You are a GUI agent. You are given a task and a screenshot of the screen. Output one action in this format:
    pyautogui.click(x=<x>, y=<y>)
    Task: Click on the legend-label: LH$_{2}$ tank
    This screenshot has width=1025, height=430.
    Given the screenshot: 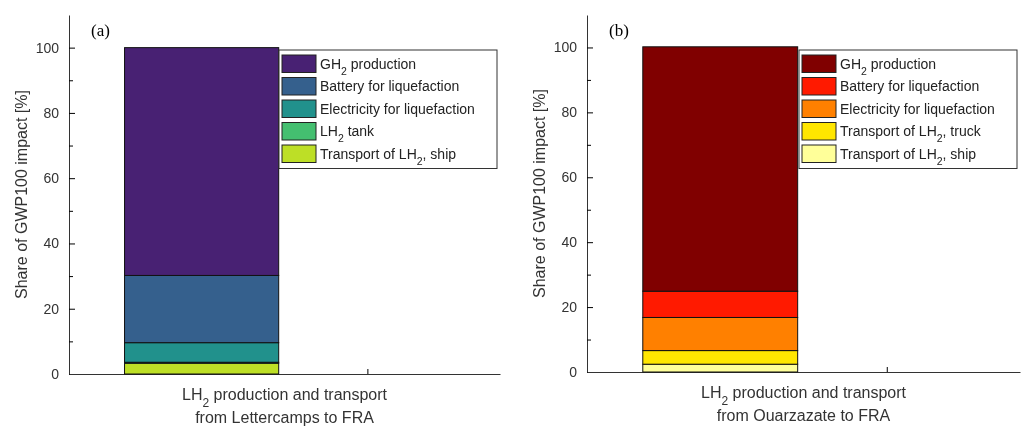 What is the action you would take?
    pyautogui.click(x=348, y=133)
    